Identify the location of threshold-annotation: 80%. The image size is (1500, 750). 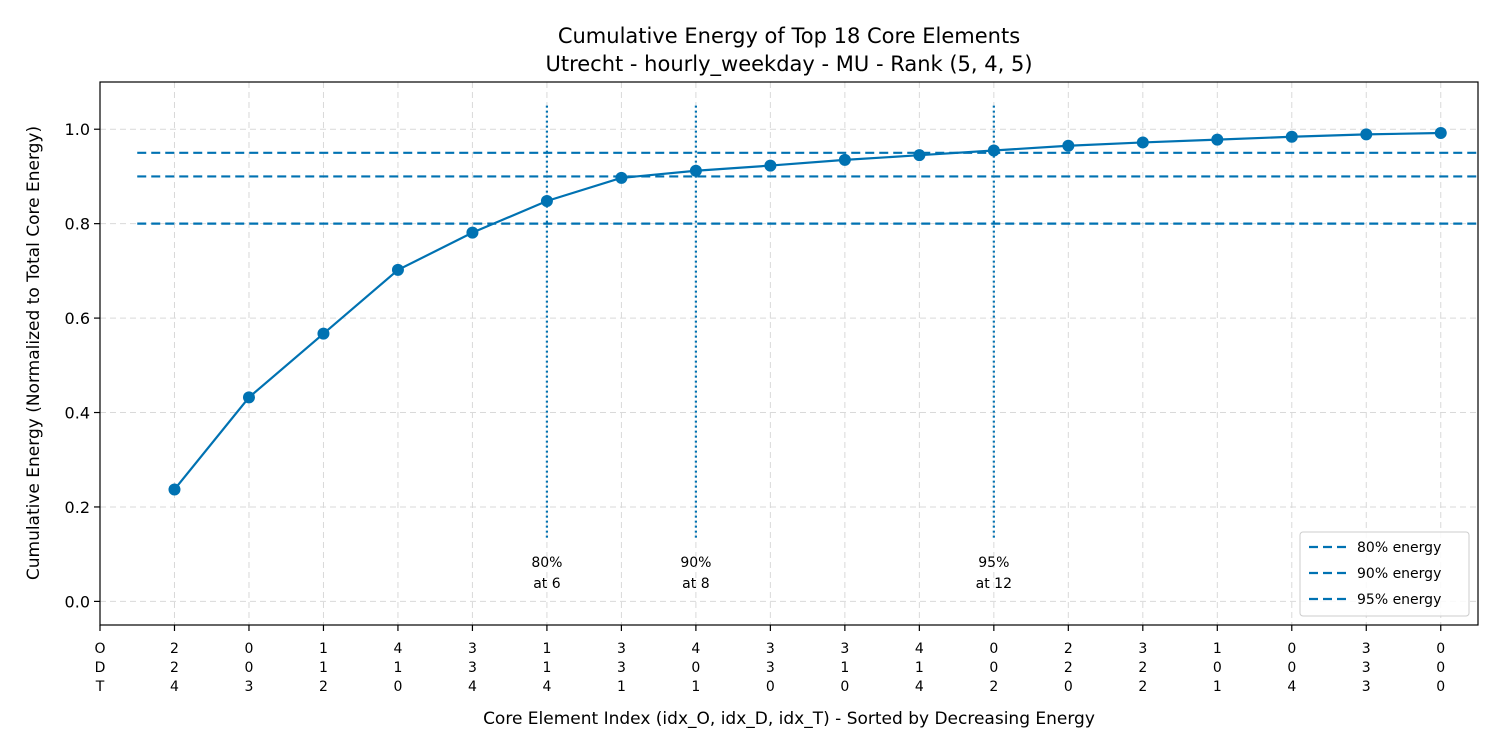
(546, 563).